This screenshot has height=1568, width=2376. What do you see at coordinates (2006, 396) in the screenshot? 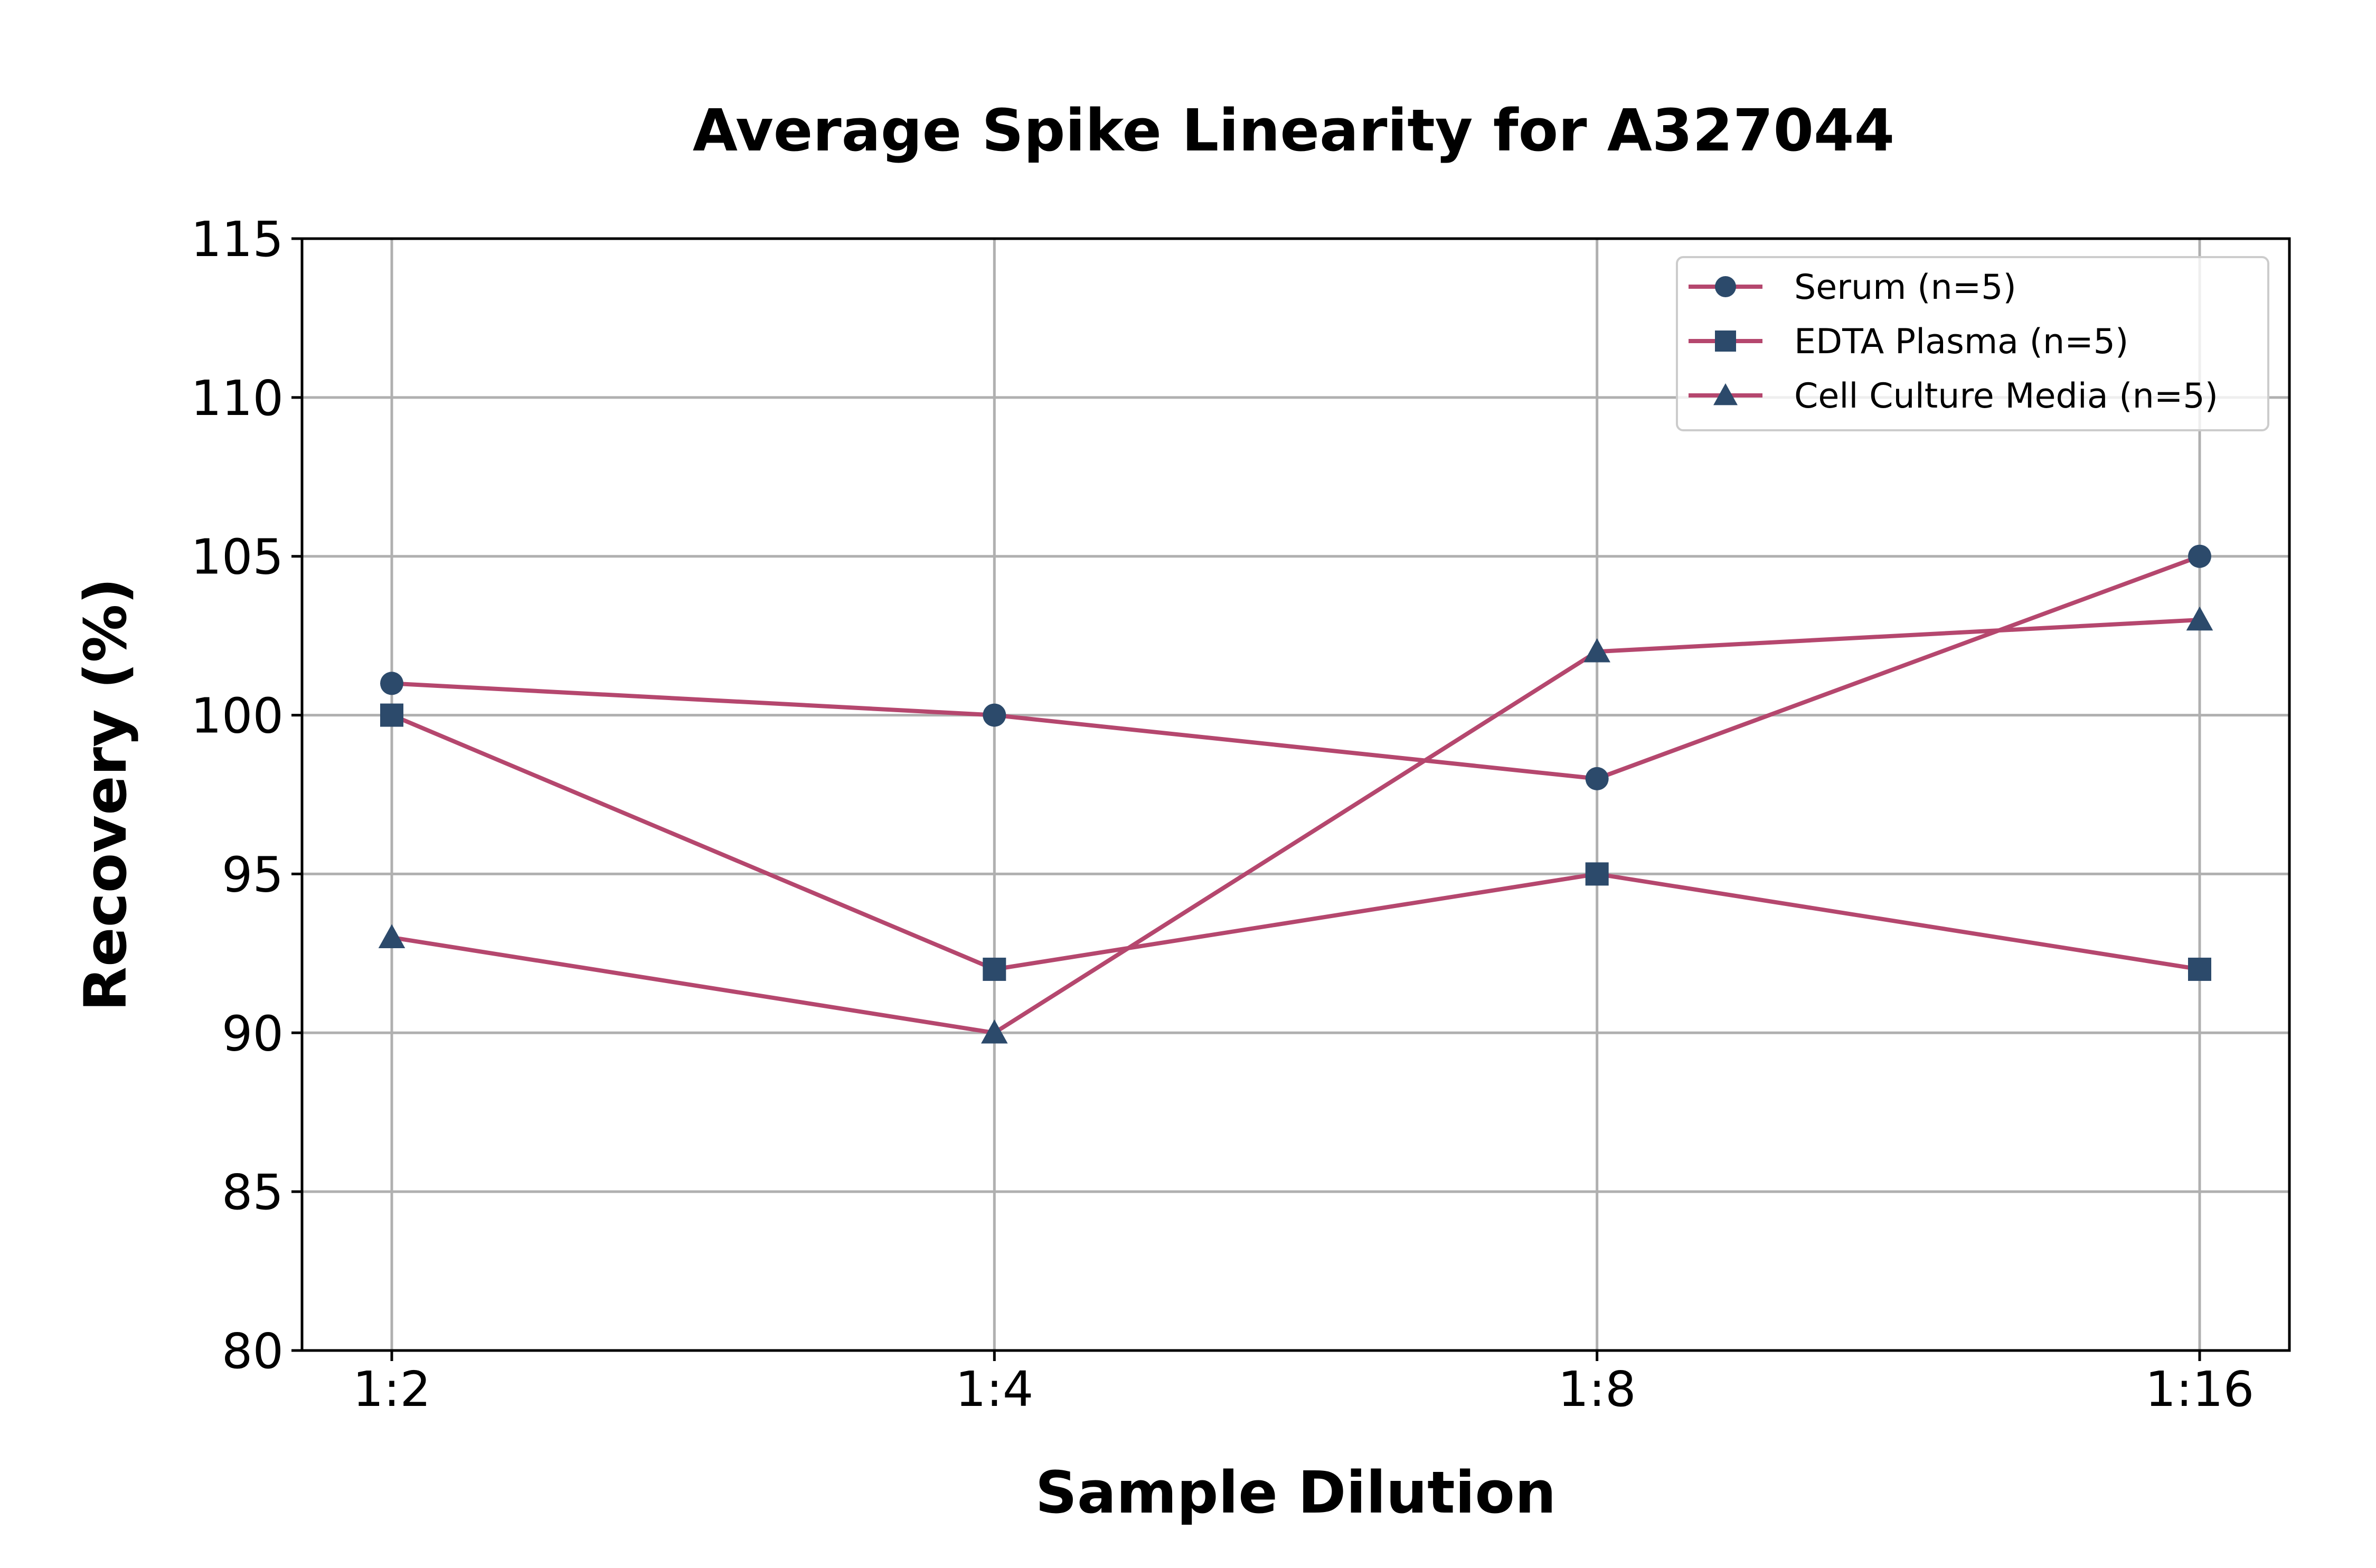
I see `legend-label: Cell Culture Media (n=5)` at bounding box center [2006, 396].